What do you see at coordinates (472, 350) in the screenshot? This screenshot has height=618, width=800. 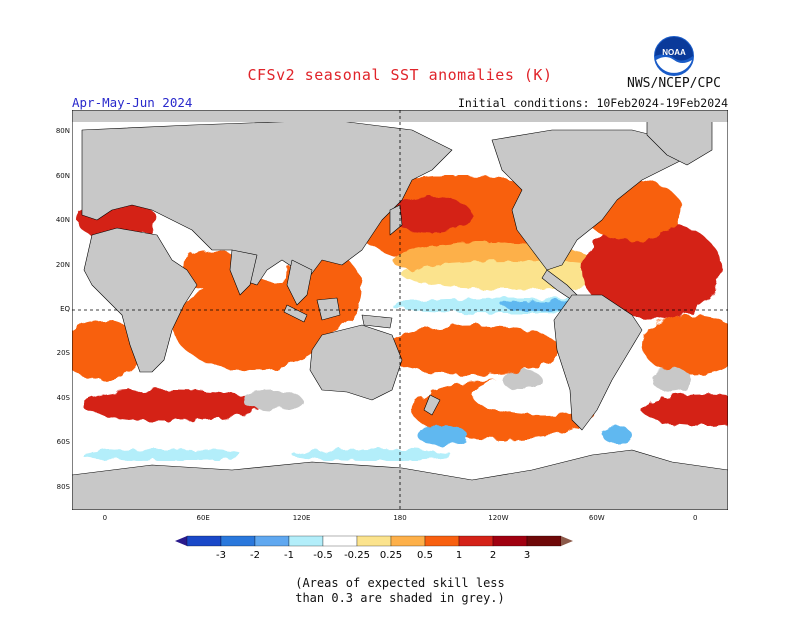 I see `anomaly-south-pacific-warm` at bounding box center [472, 350].